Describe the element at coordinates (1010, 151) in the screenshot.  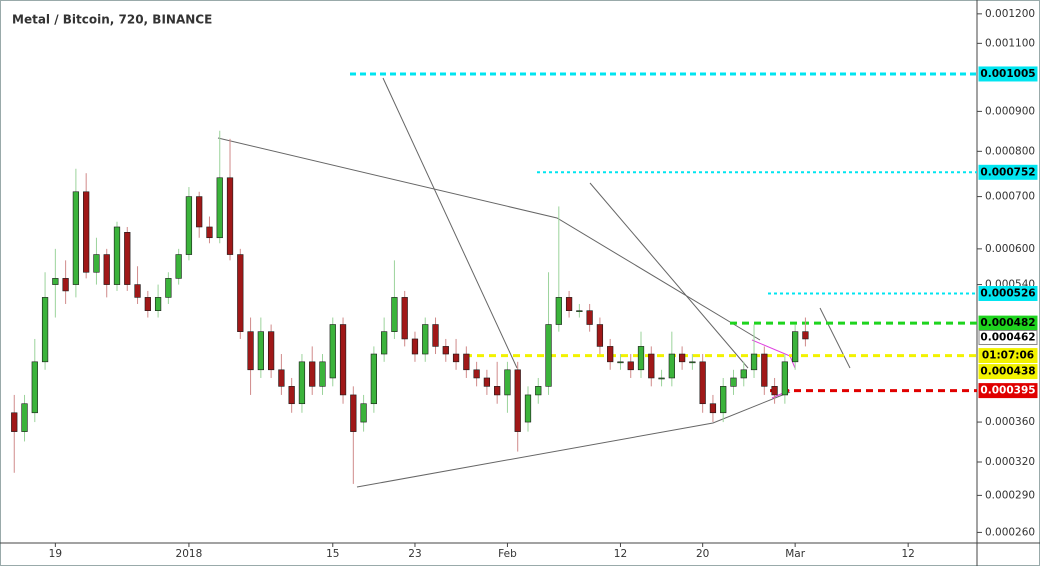
I see `y-tick-label: 0.000800` at that location.